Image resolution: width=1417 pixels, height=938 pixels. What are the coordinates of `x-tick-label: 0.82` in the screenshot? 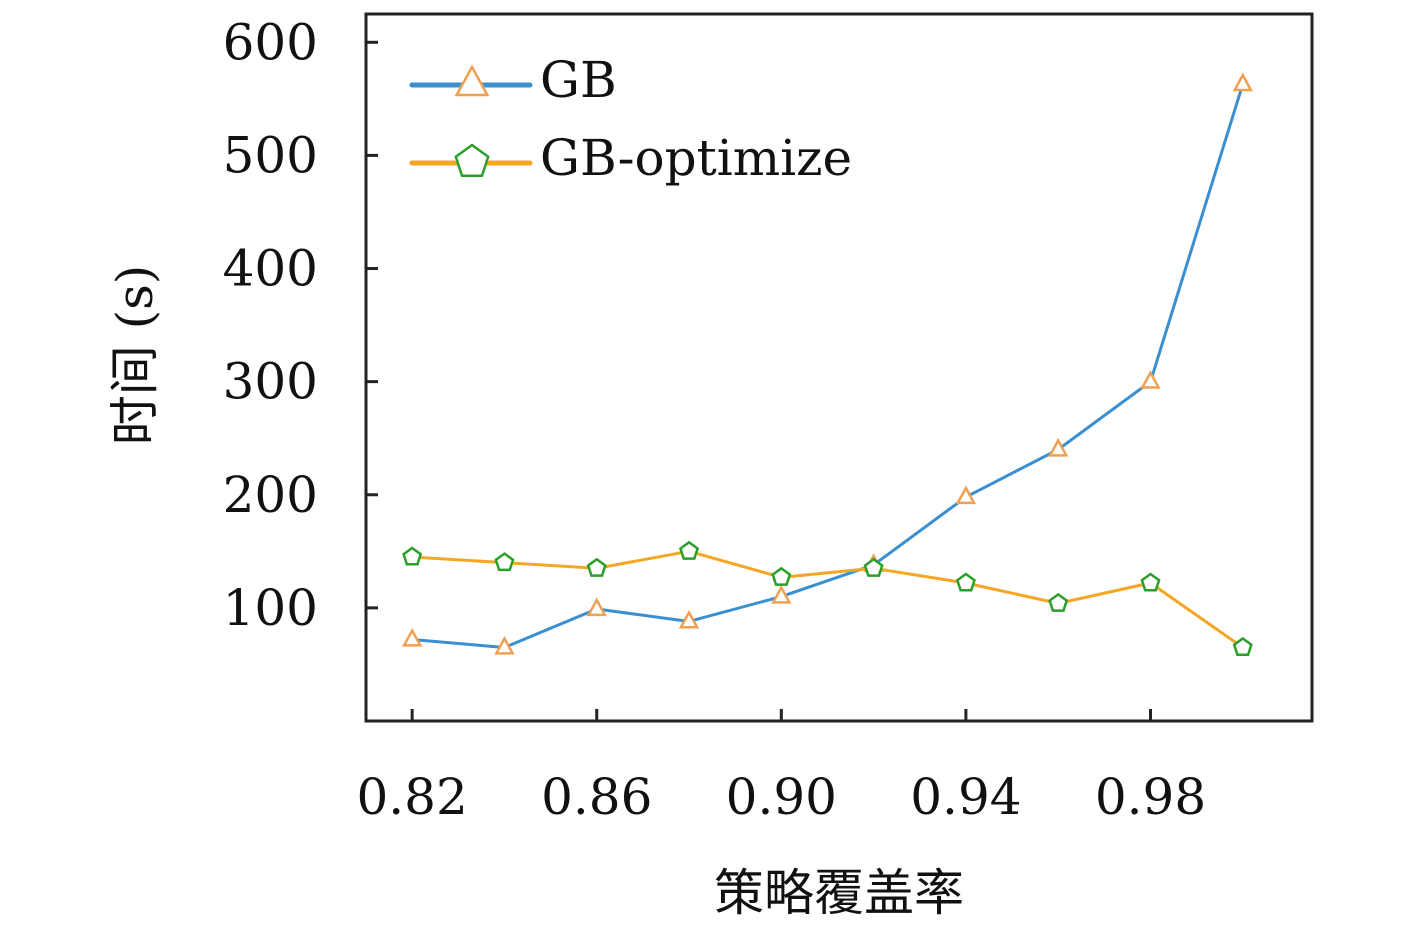 It's located at (411, 797).